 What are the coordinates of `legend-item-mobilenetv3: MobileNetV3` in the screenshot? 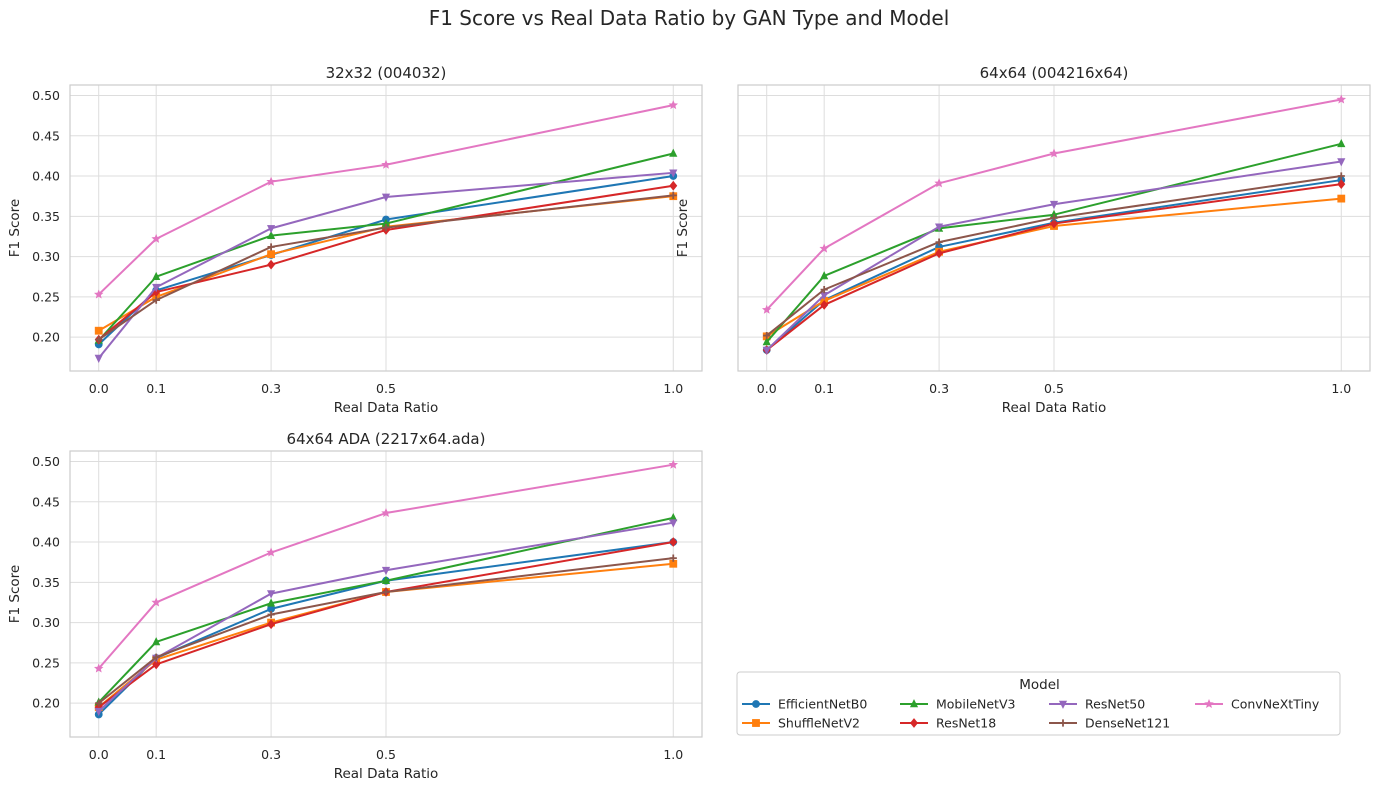 It's located at (957, 704).